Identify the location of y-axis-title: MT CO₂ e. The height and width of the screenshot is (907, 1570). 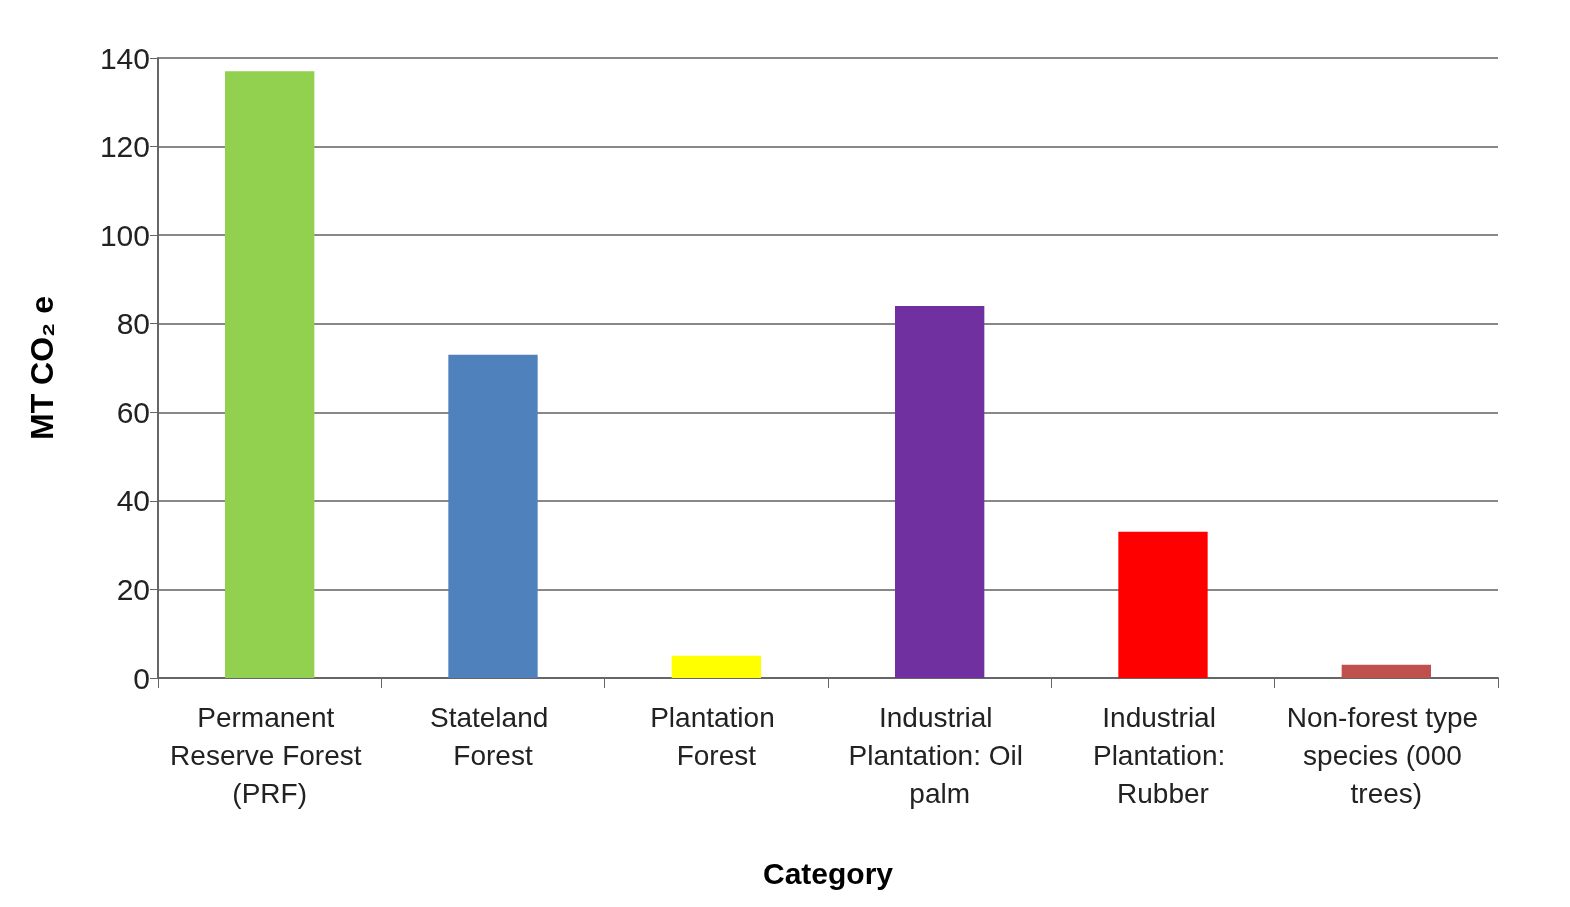
(42, 368).